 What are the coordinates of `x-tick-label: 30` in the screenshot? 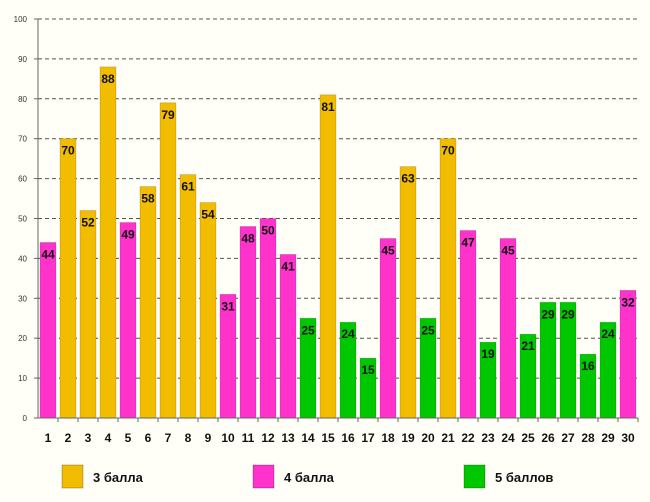 It's located at (628, 438).